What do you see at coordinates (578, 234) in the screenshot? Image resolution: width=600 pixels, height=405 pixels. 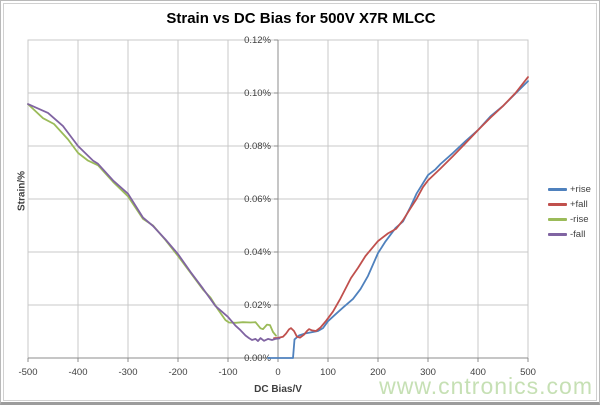 I see `legend-label: -fall` at bounding box center [578, 234].